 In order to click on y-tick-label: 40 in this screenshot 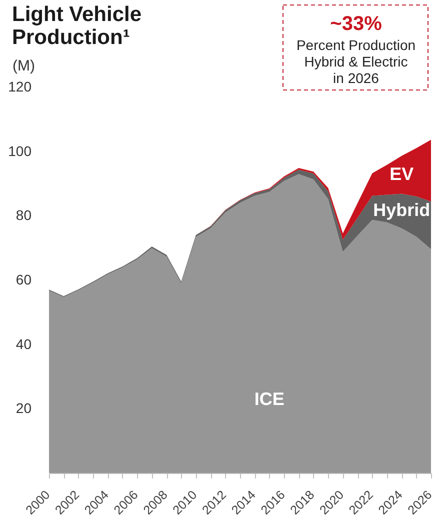, I will do `click(24, 344)`.